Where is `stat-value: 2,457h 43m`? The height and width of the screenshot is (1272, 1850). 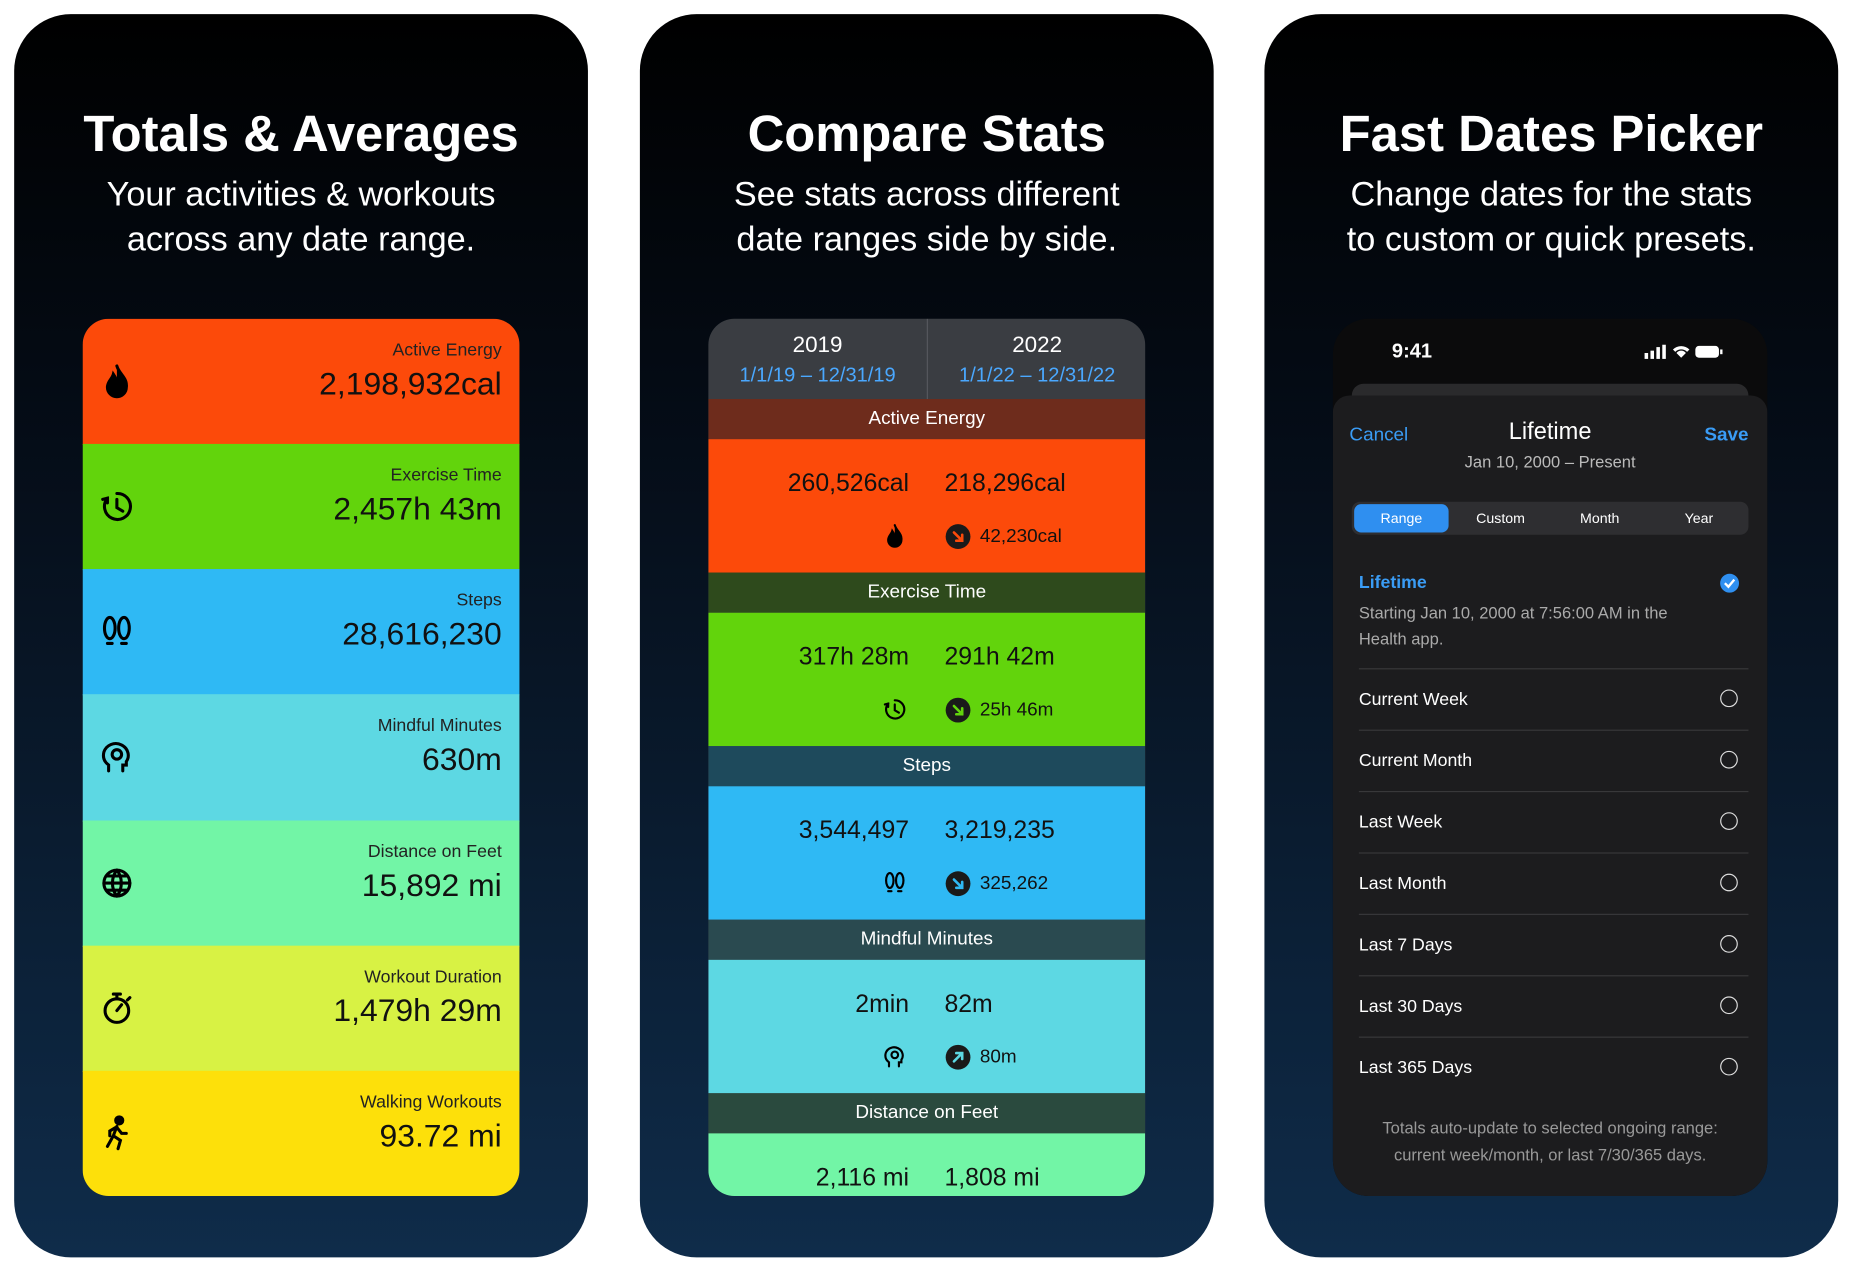
stat-value: 2,457h 43m is located at coordinates (417, 509).